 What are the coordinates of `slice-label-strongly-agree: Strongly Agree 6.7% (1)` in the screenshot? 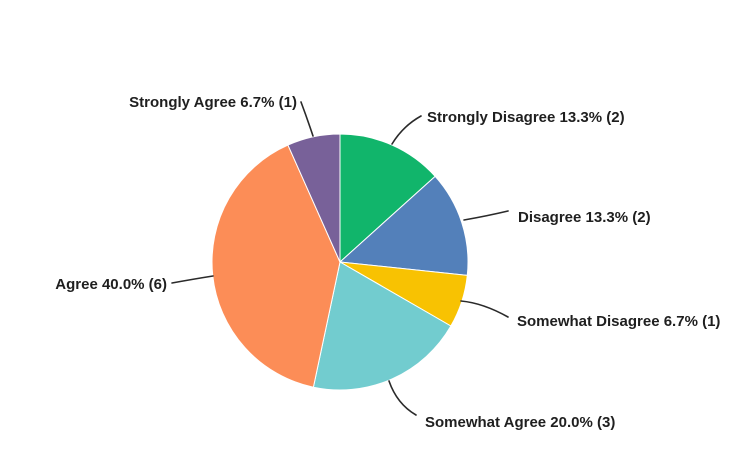 It's located at (213, 102).